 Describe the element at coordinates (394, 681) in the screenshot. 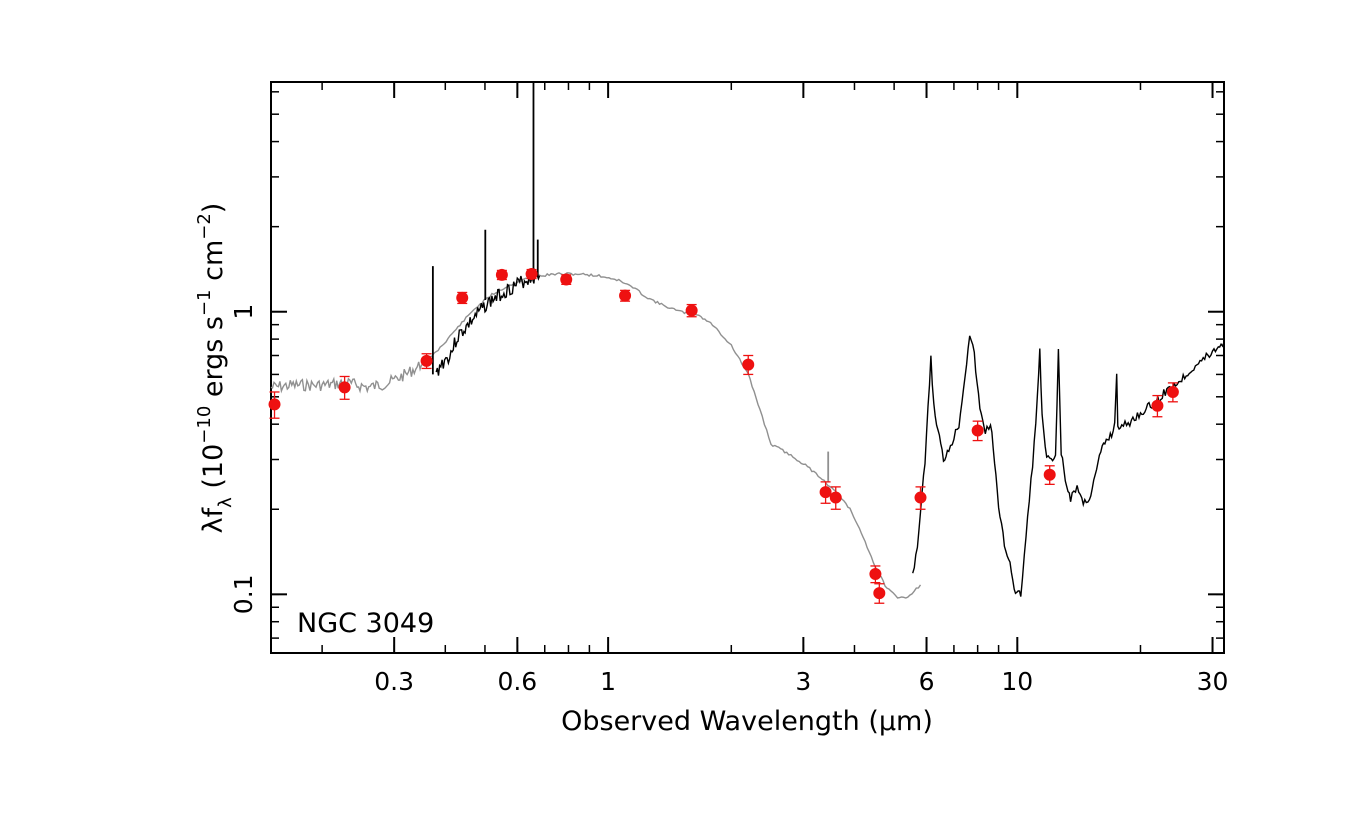

I see `x-tick-label: 0.3` at that location.